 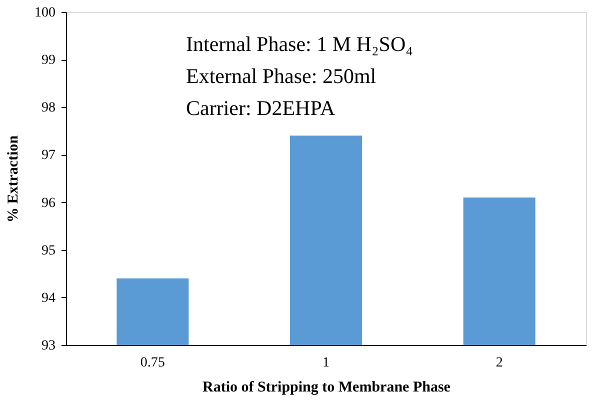 I want to click on y-tick-label: 98, so click(x=49, y=108).